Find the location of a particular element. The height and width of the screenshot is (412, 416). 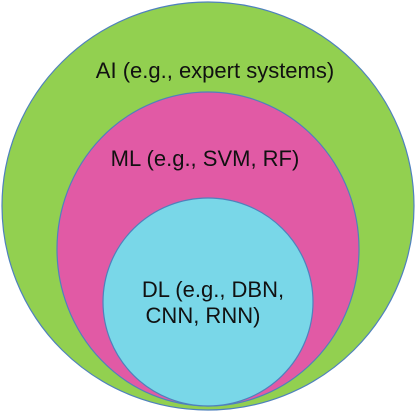

dl-label-line-1: DL (e.g., DBN, is located at coordinates (213, 289).